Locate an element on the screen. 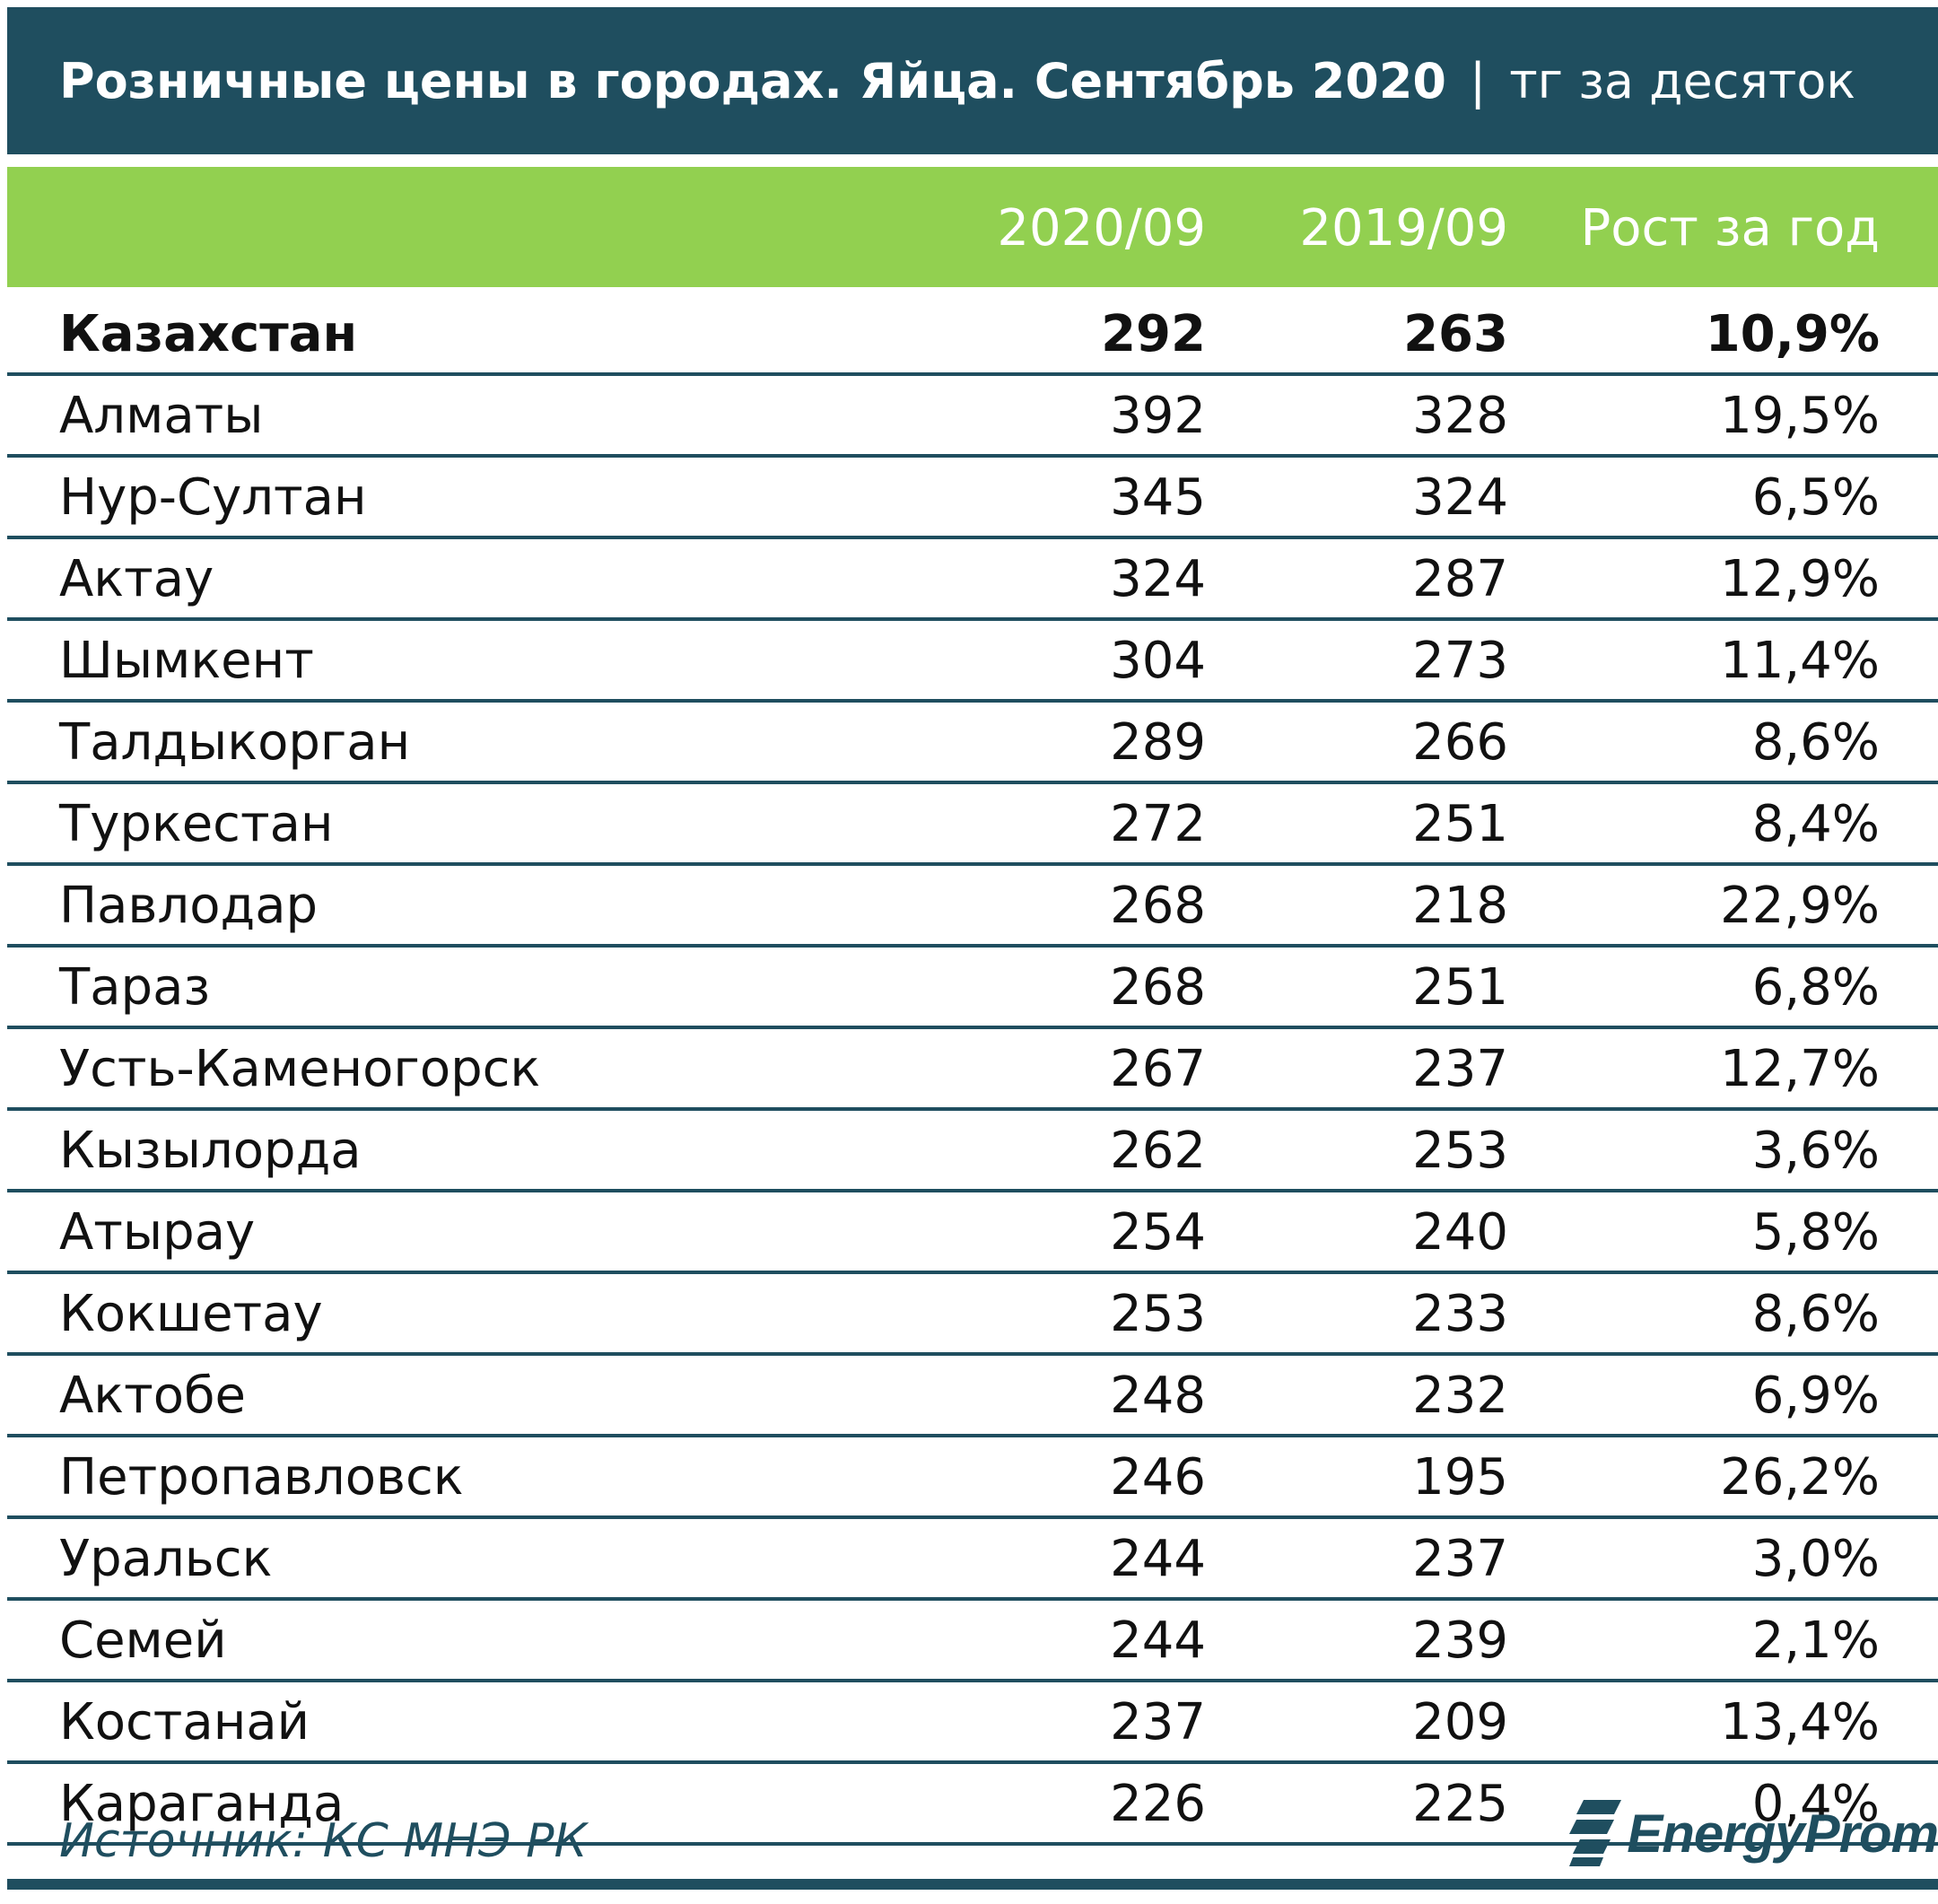  value-growth: 6,5% is located at coordinates (1815, 498).